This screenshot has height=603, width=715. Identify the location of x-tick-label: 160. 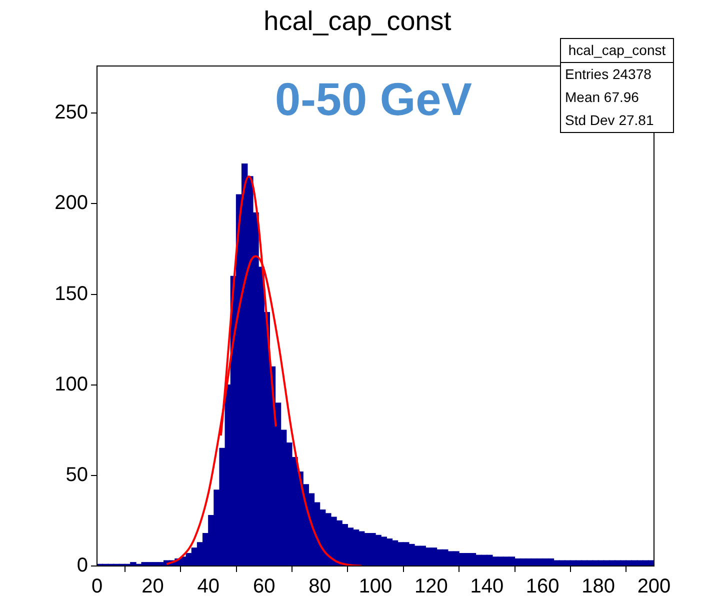
(543, 587).